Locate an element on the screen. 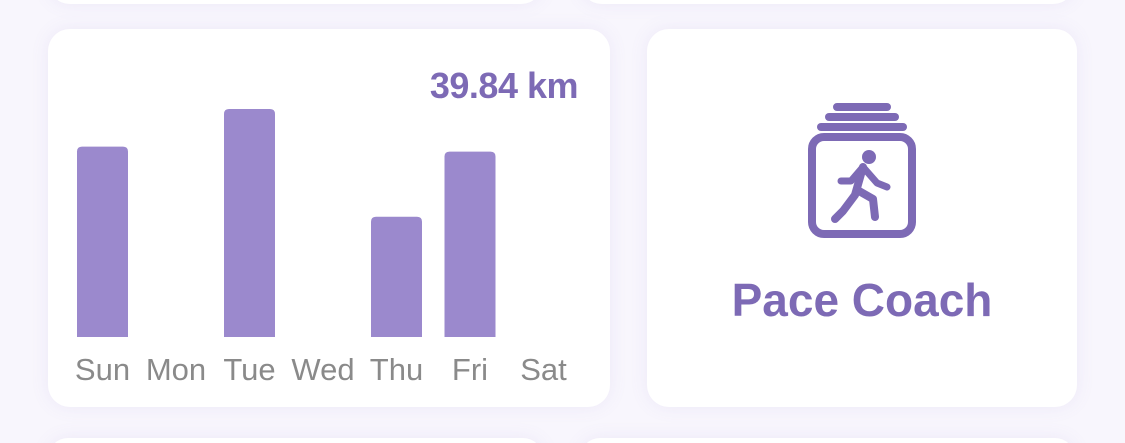 The image size is (1125, 443). partial-card-top-right is located at coordinates (827, 2).